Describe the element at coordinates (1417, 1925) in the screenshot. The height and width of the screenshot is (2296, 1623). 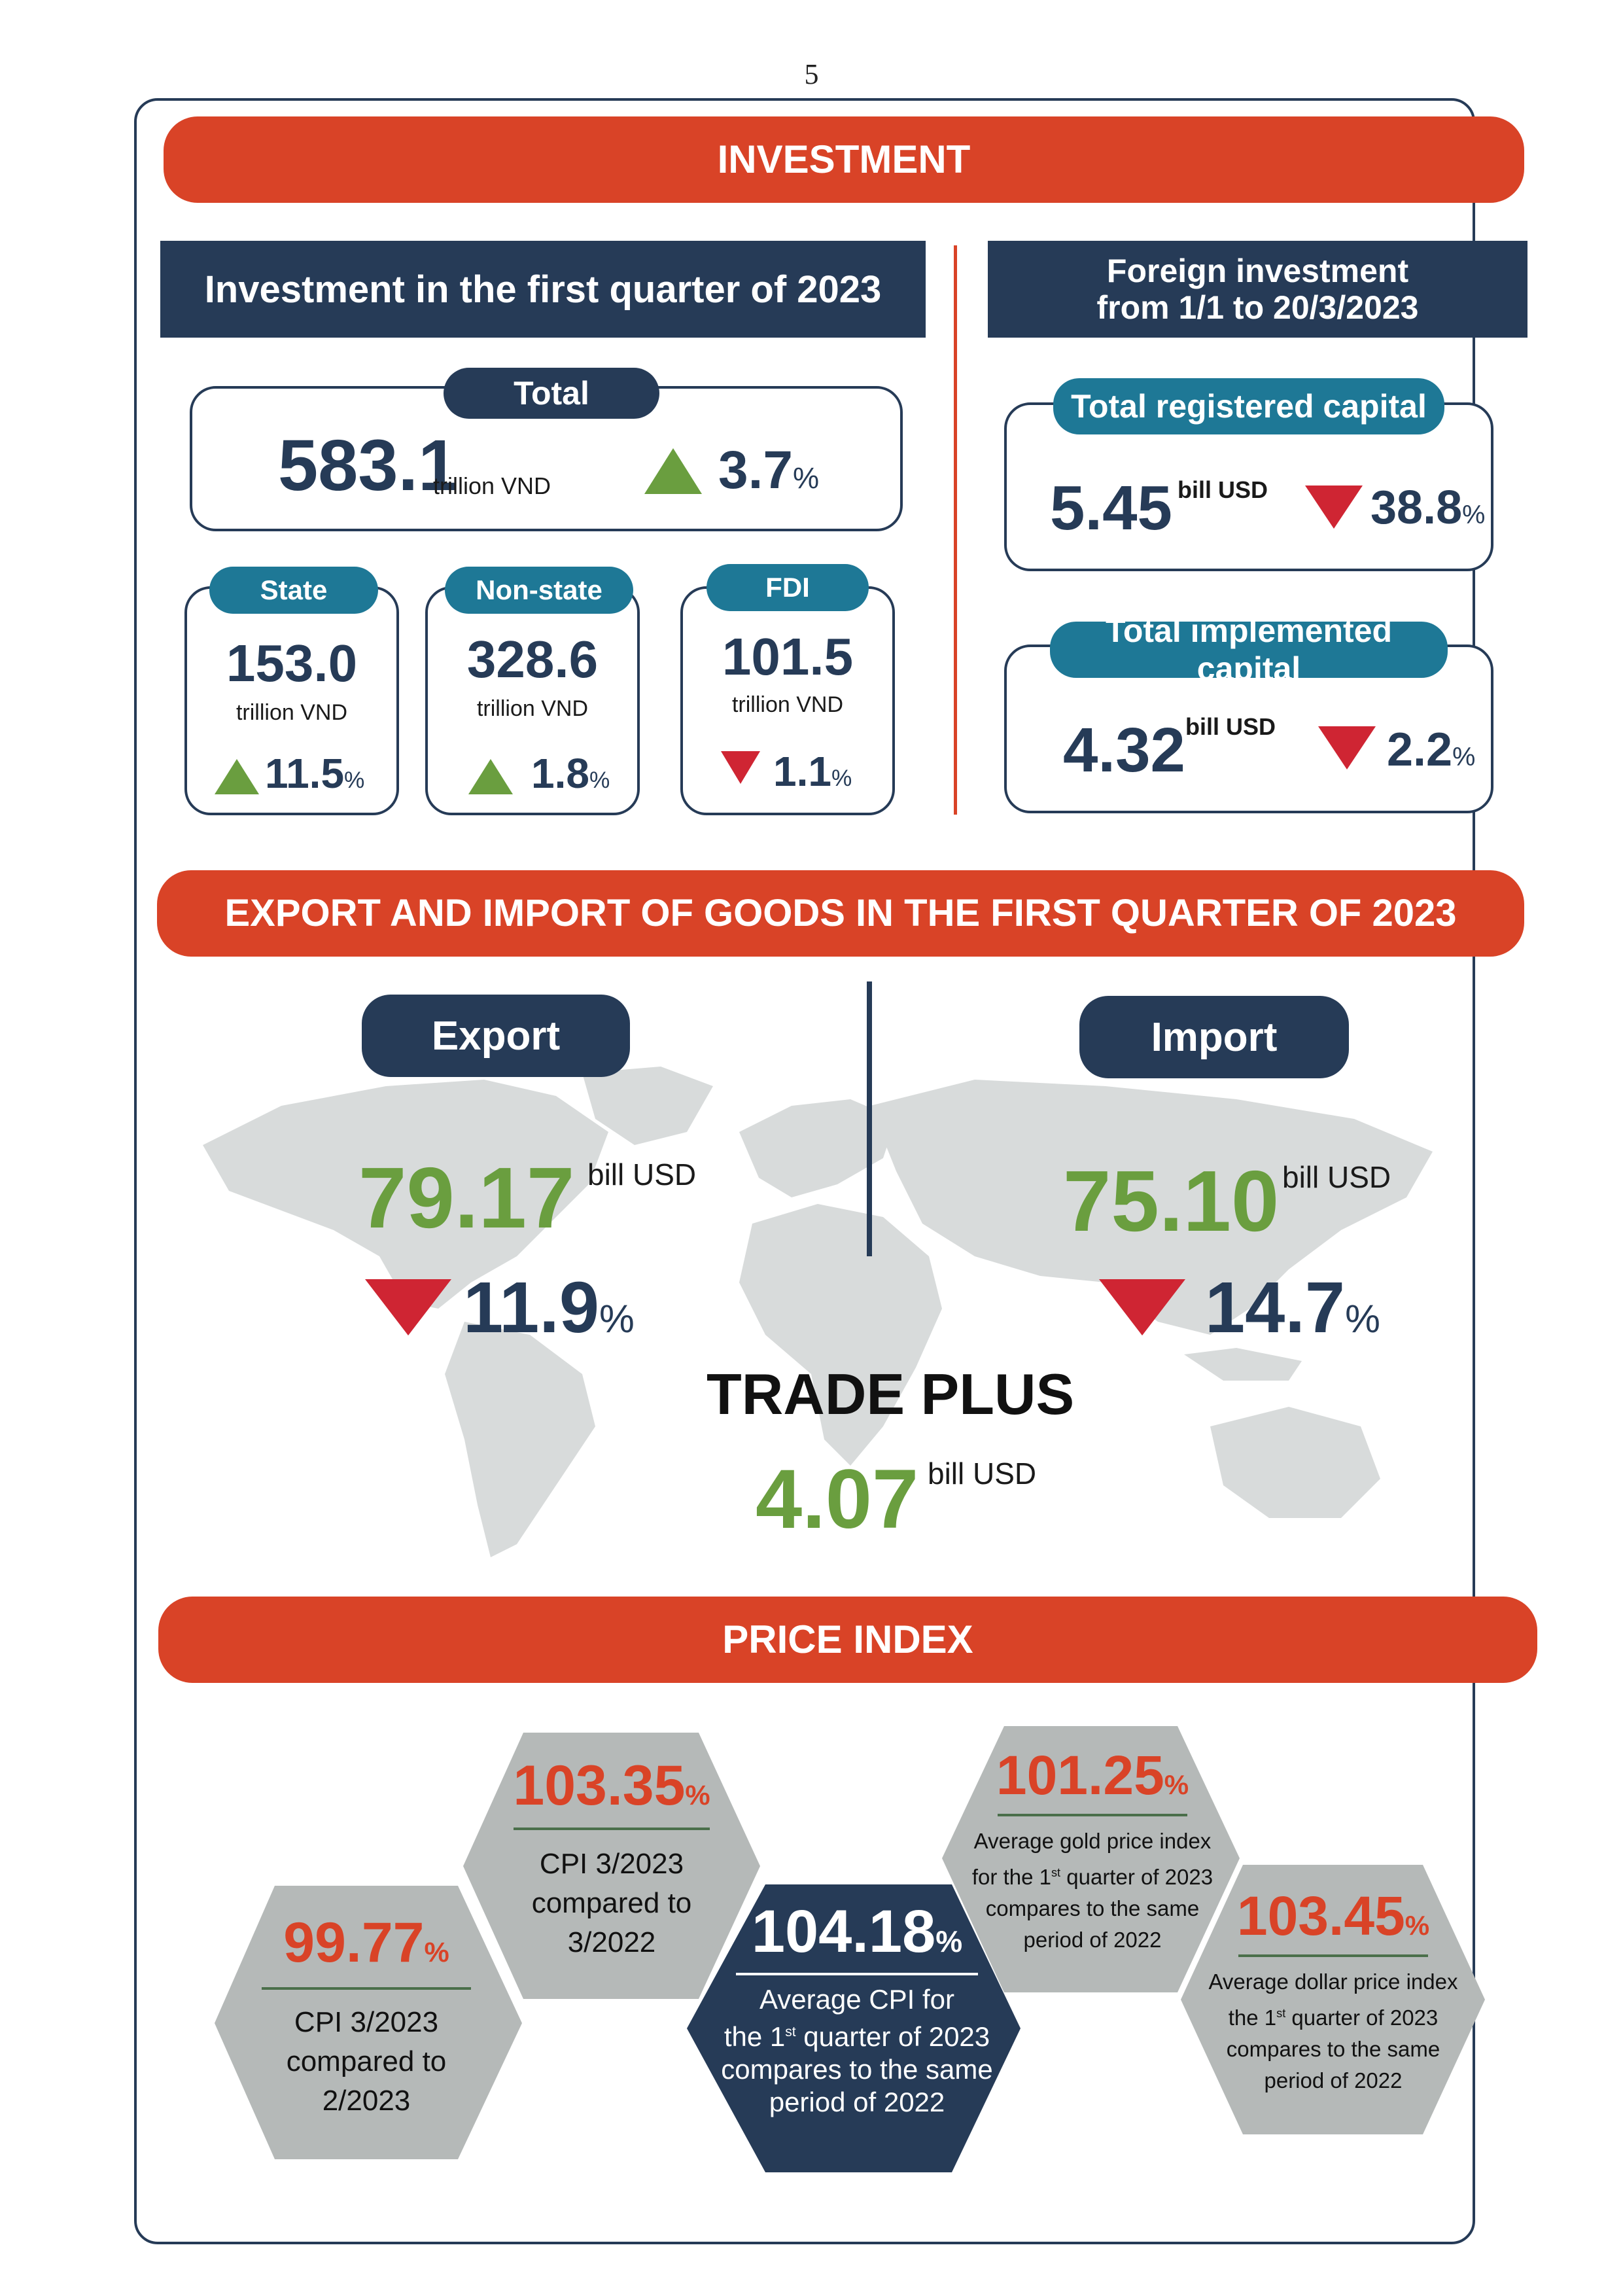
I see `dollar-pct: %` at that location.